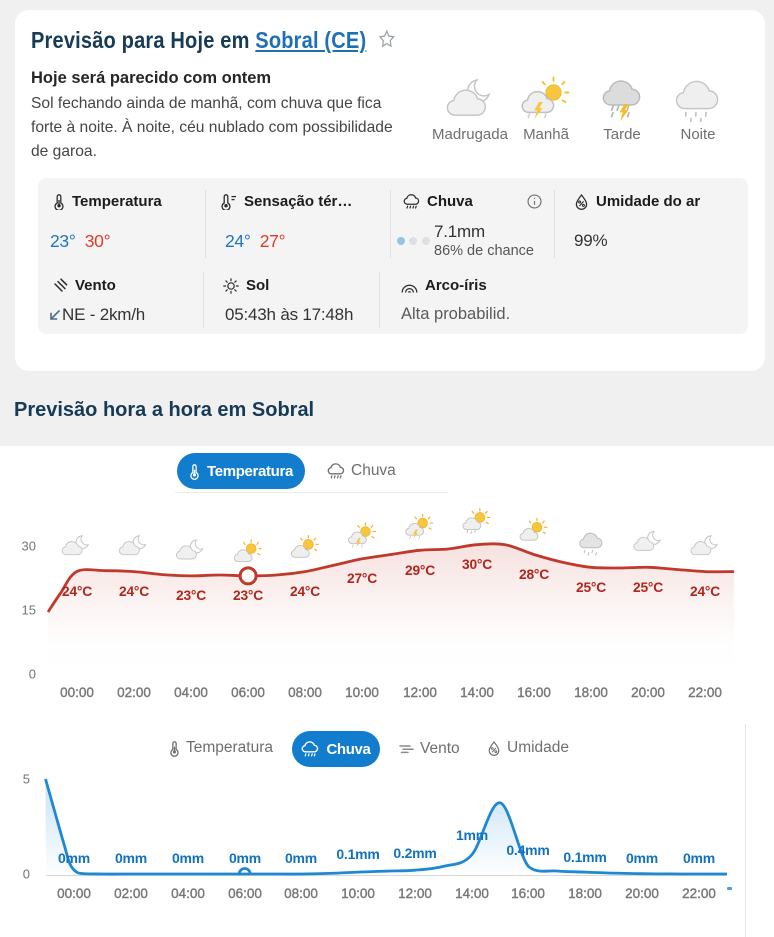 This screenshot has width=774, height=937. I want to click on svg-text: 27°C, so click(362, 578).